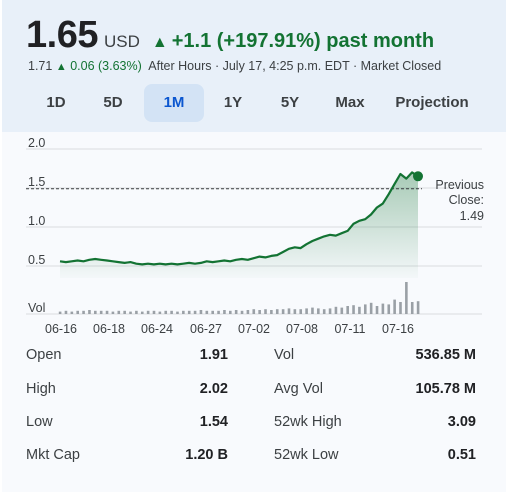  Describe the element at coordinates (157, 329) in the screenshot. I see `x-tick-label: 06-24` at that location.